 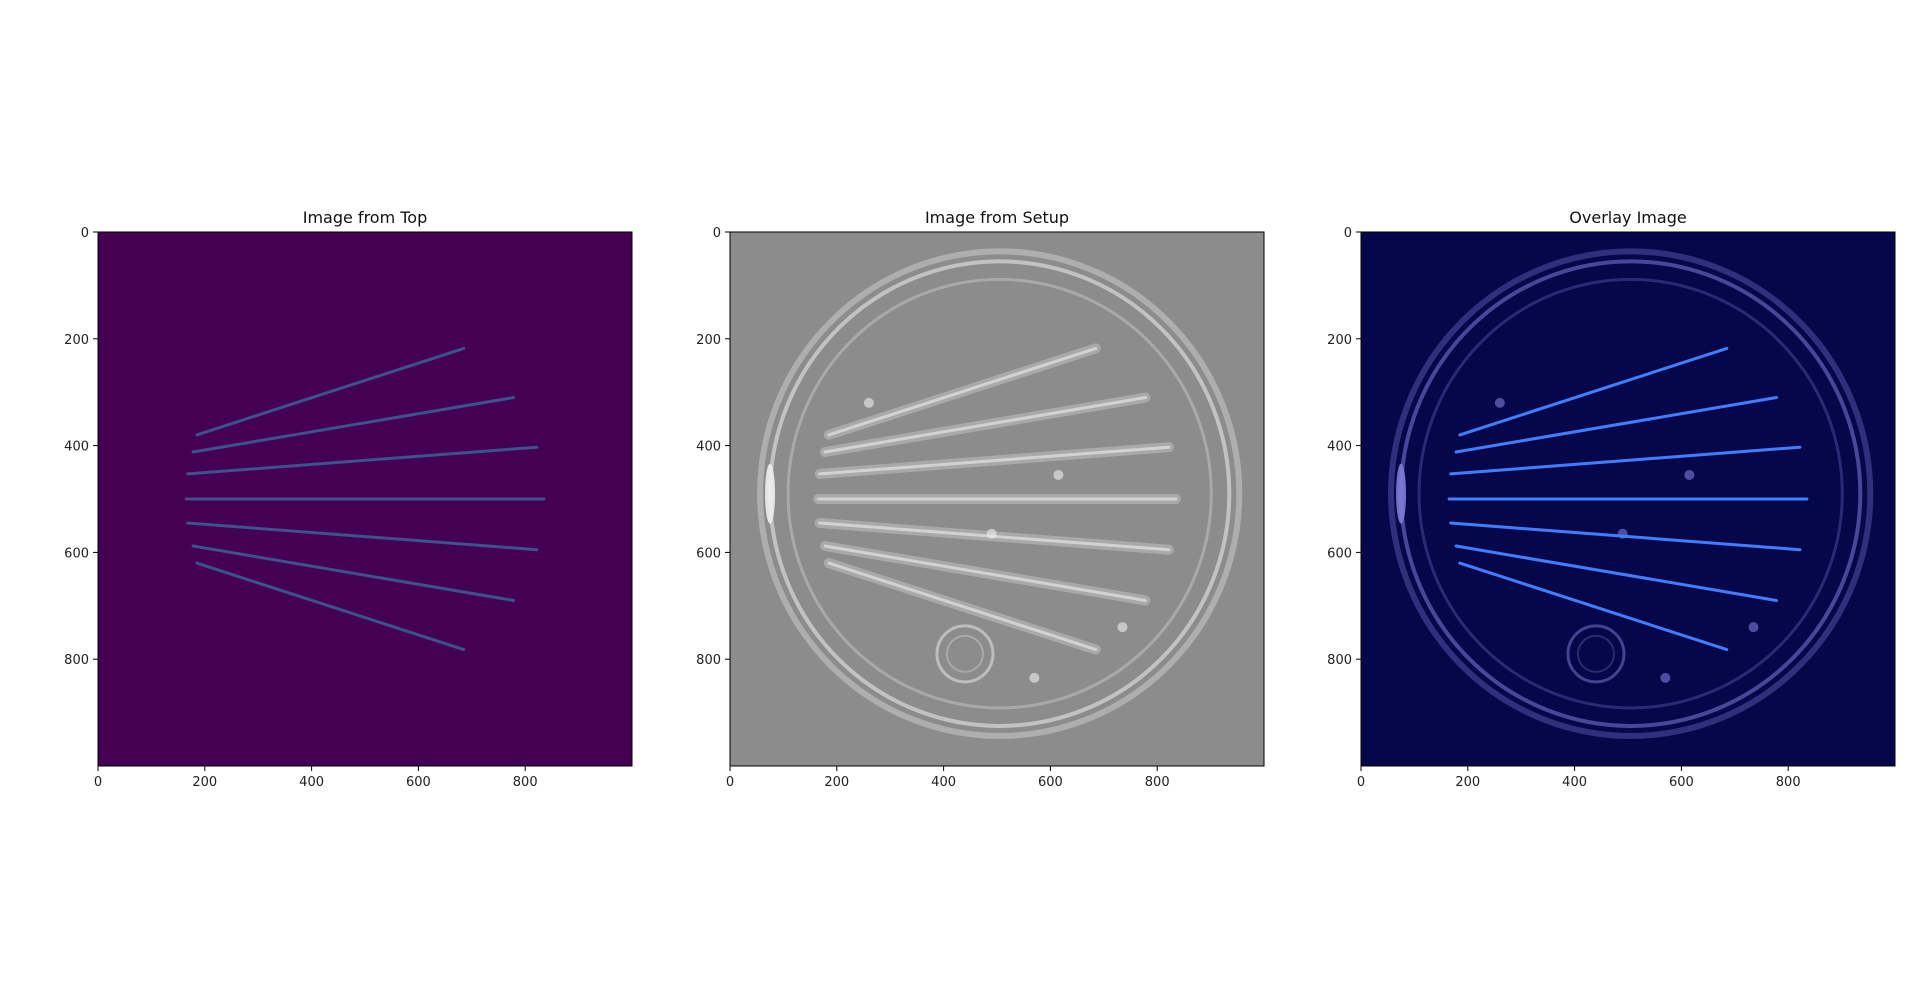 I want to click on panel-title: Image from Setup, so click(x=997, y=217).